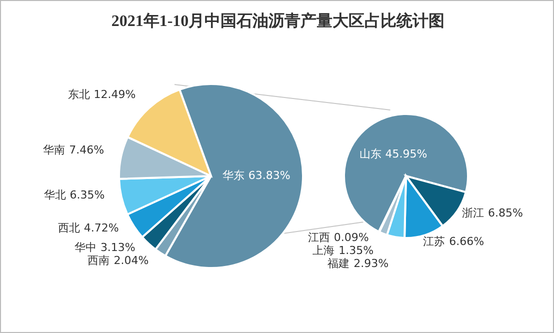  I want to click on data-label: 6.35%, so click(87, 195).